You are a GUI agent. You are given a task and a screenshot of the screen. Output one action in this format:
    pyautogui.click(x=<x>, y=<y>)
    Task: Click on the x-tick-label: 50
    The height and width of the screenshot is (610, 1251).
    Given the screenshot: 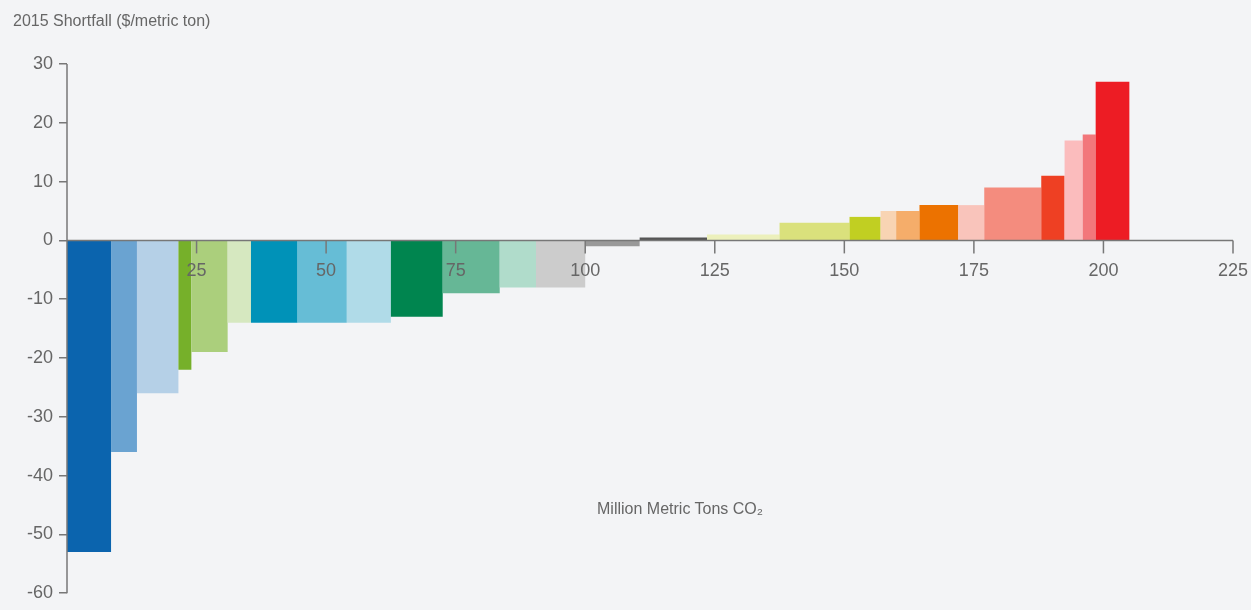 What is the action you would take?
    pyautogui.click(x=326, y=270)
    